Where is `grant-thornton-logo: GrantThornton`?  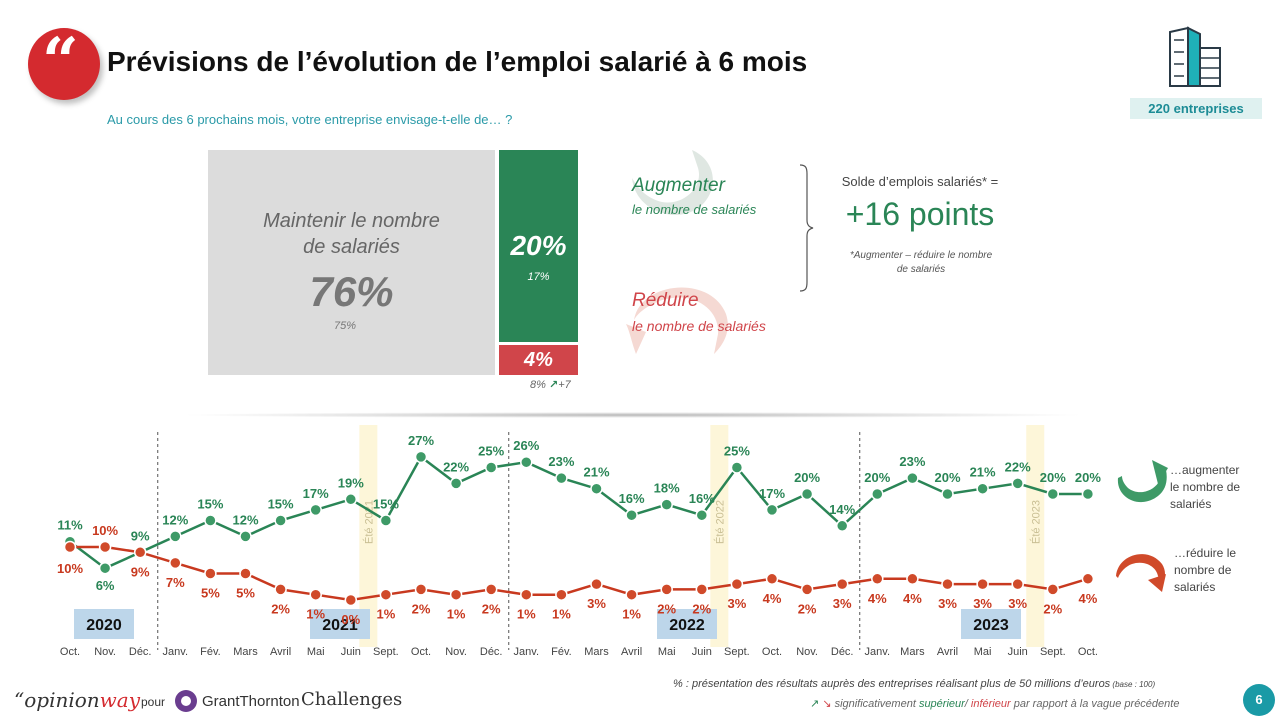
grant-thornton-logo: GrantThornton is located at coordinates (251, 701).